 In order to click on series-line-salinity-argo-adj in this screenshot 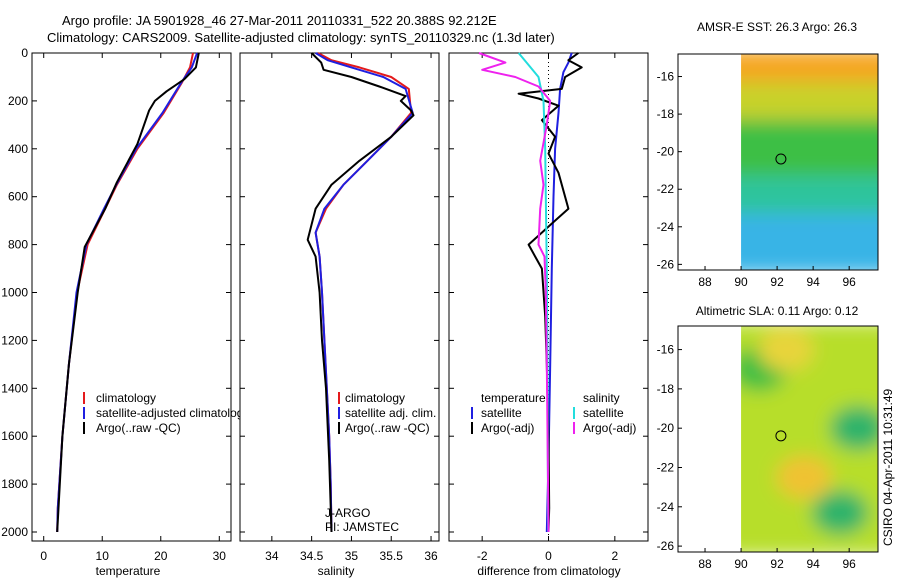, I will do `click(515, 292)`.